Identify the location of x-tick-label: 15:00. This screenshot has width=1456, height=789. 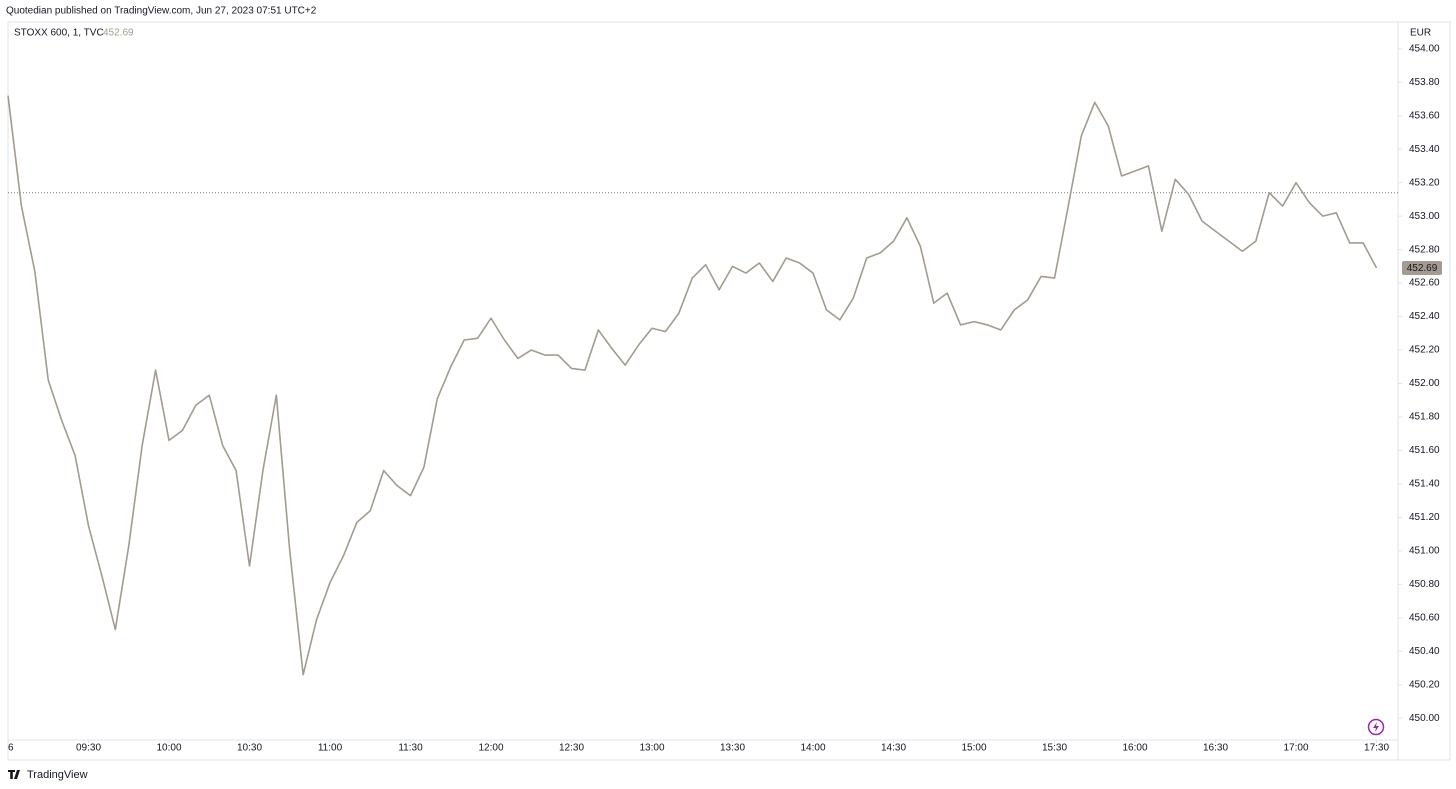
(974, 748).